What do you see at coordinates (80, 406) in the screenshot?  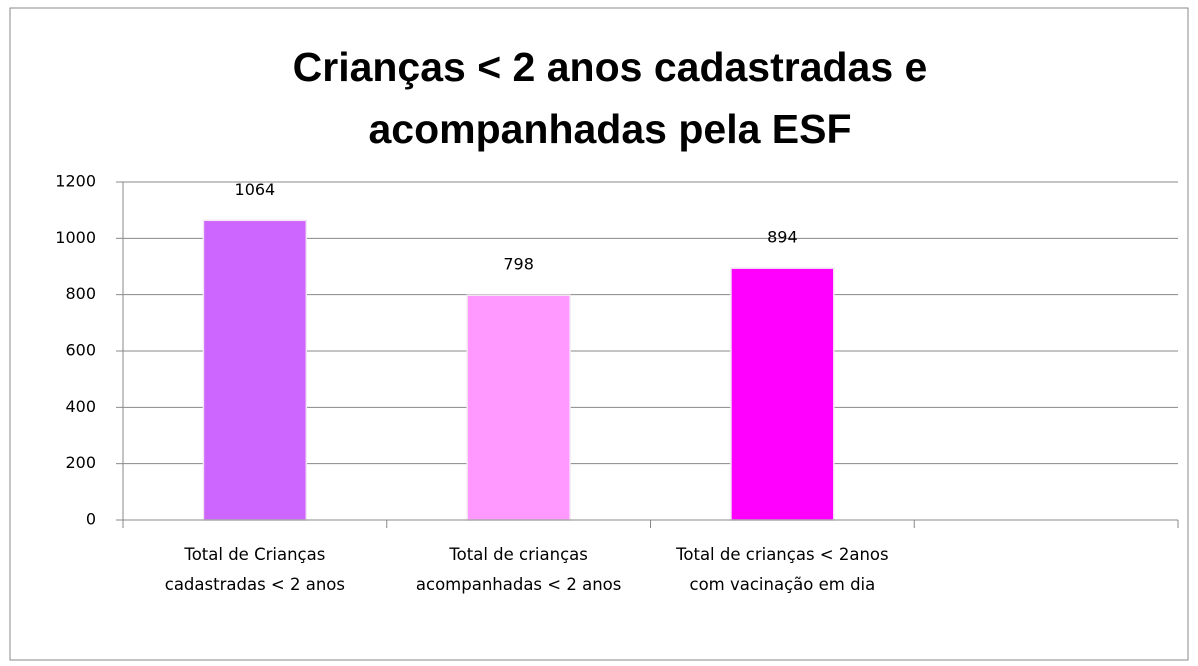 I see `y-tick-label: 400` at bounding box center [80, 406].